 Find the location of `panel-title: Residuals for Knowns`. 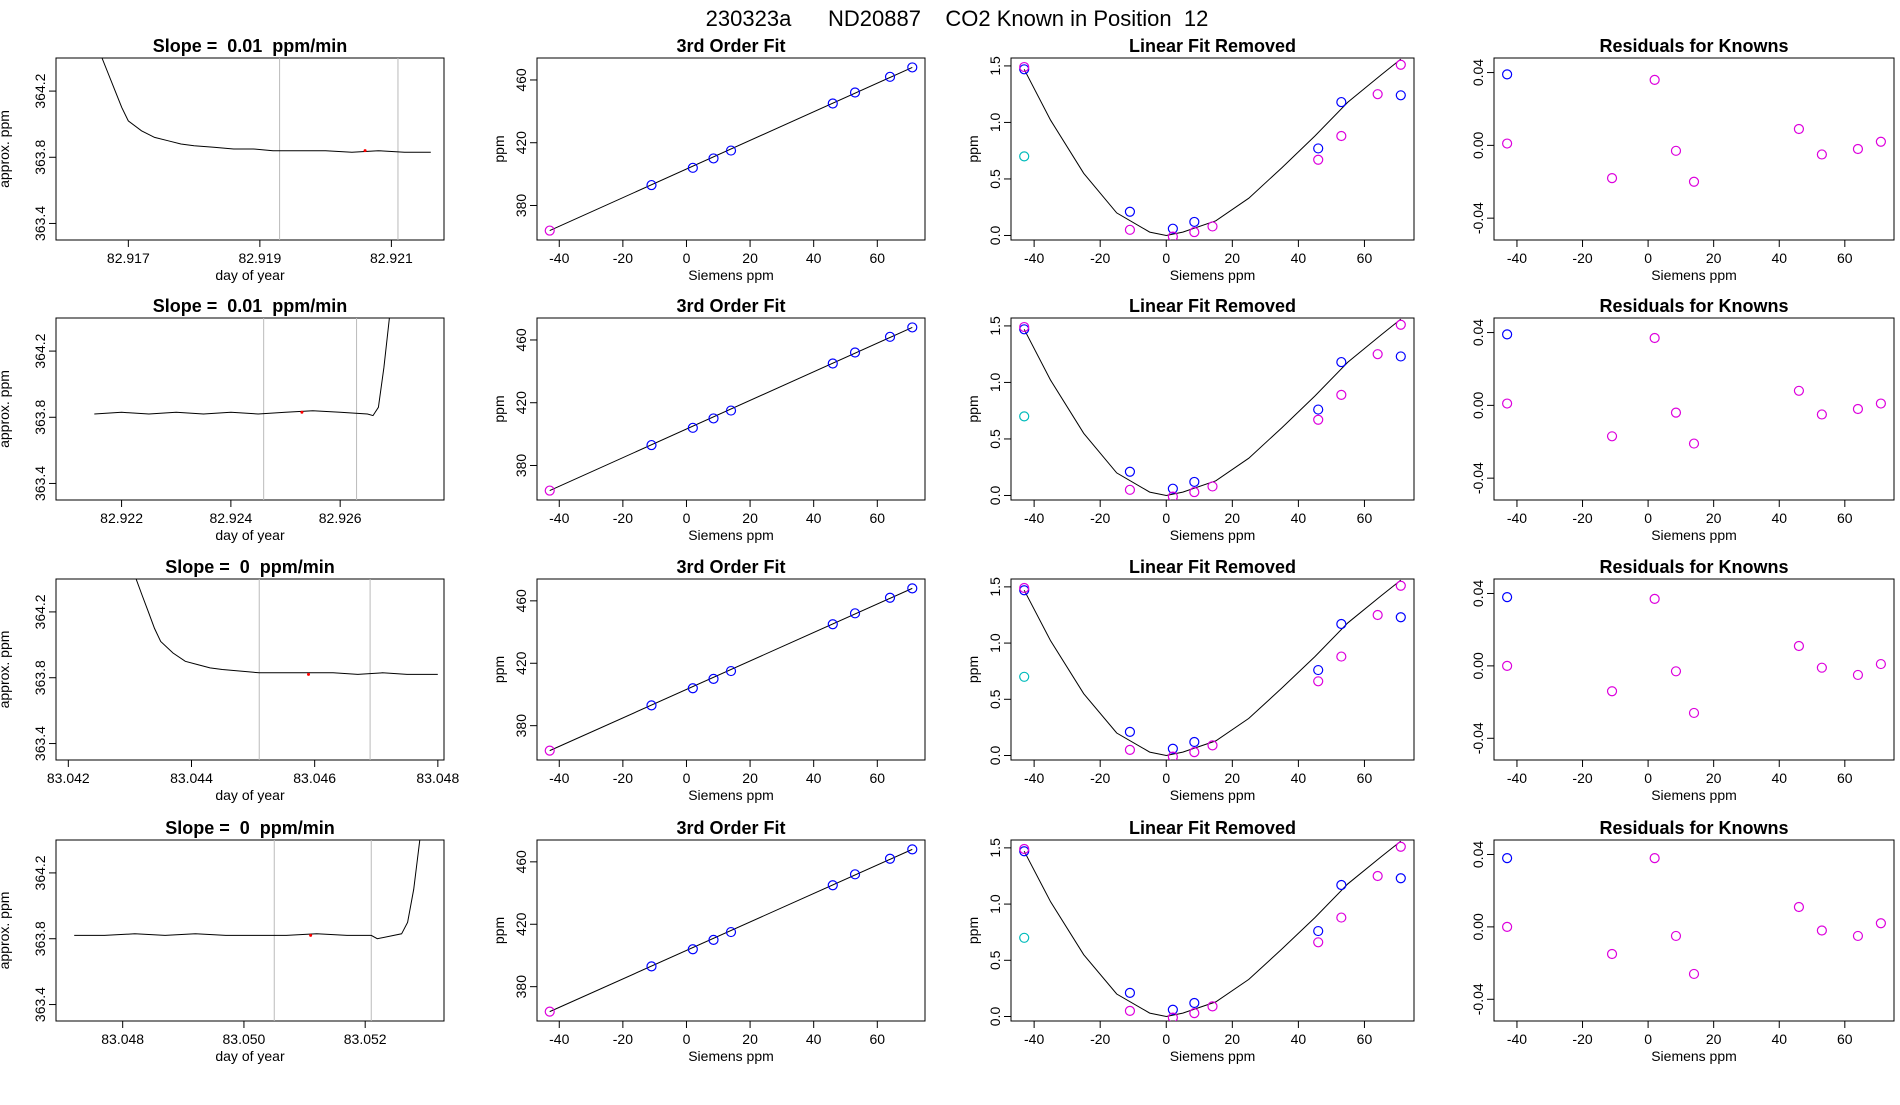

panel-title: Residuals for Knowns is located at coordinates (1693, 828).